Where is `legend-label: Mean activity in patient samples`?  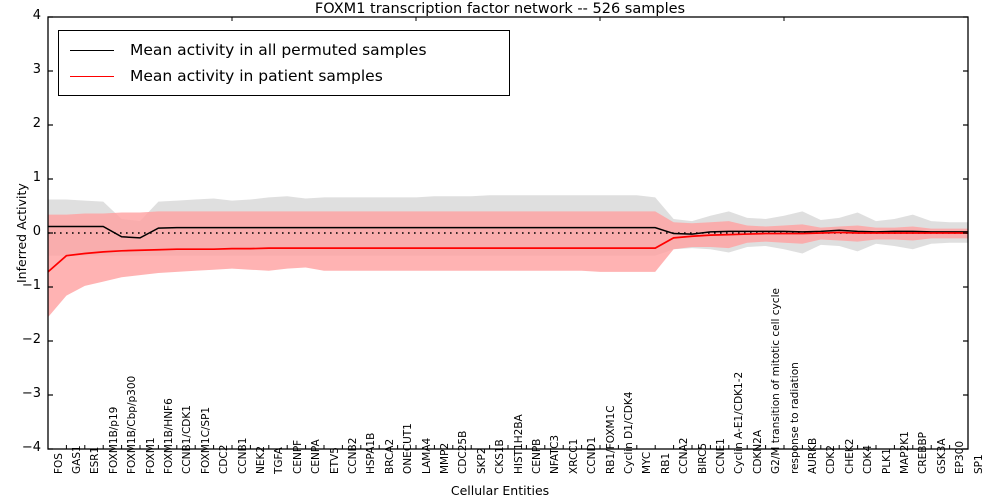 legend-label: Mean activity in patient samples is located at coordinates (256, 76).